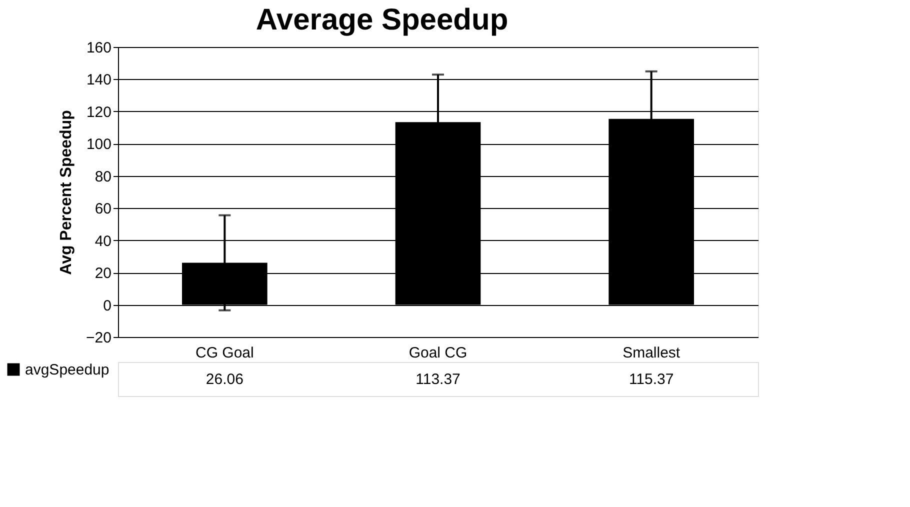  What do you see at coordinates (103, 241) in the screenshot?
I see `y-tick-label: 40` at bounding box center [103, 241].